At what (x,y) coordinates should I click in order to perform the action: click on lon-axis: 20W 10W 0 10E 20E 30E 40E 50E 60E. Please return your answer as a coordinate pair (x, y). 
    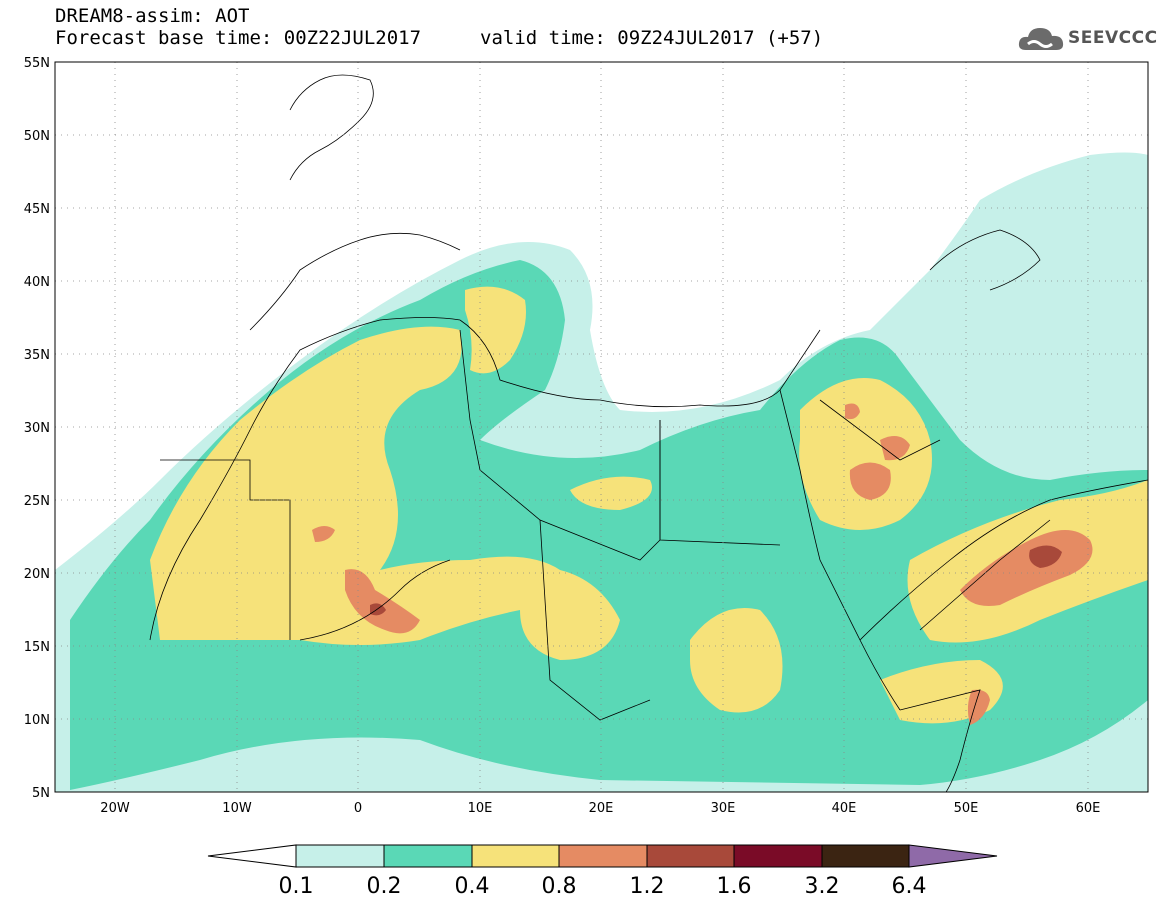
    Looking at the image, I should click on (600, 808).